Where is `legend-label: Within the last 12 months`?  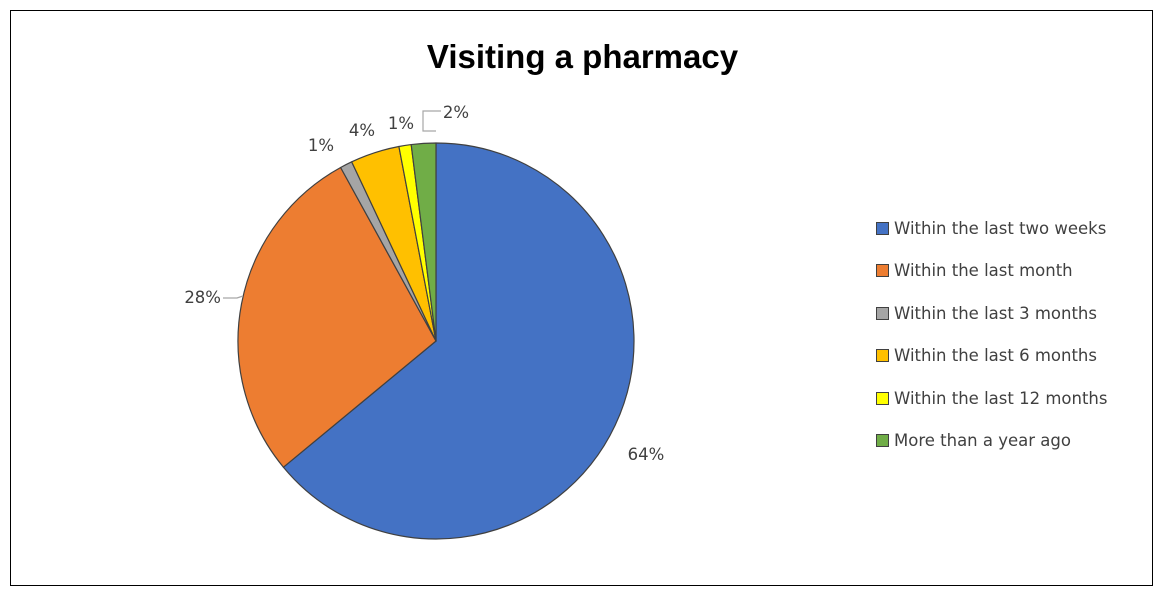
legend-label: Within the last 12 months is located at coordinates (1001, 398).